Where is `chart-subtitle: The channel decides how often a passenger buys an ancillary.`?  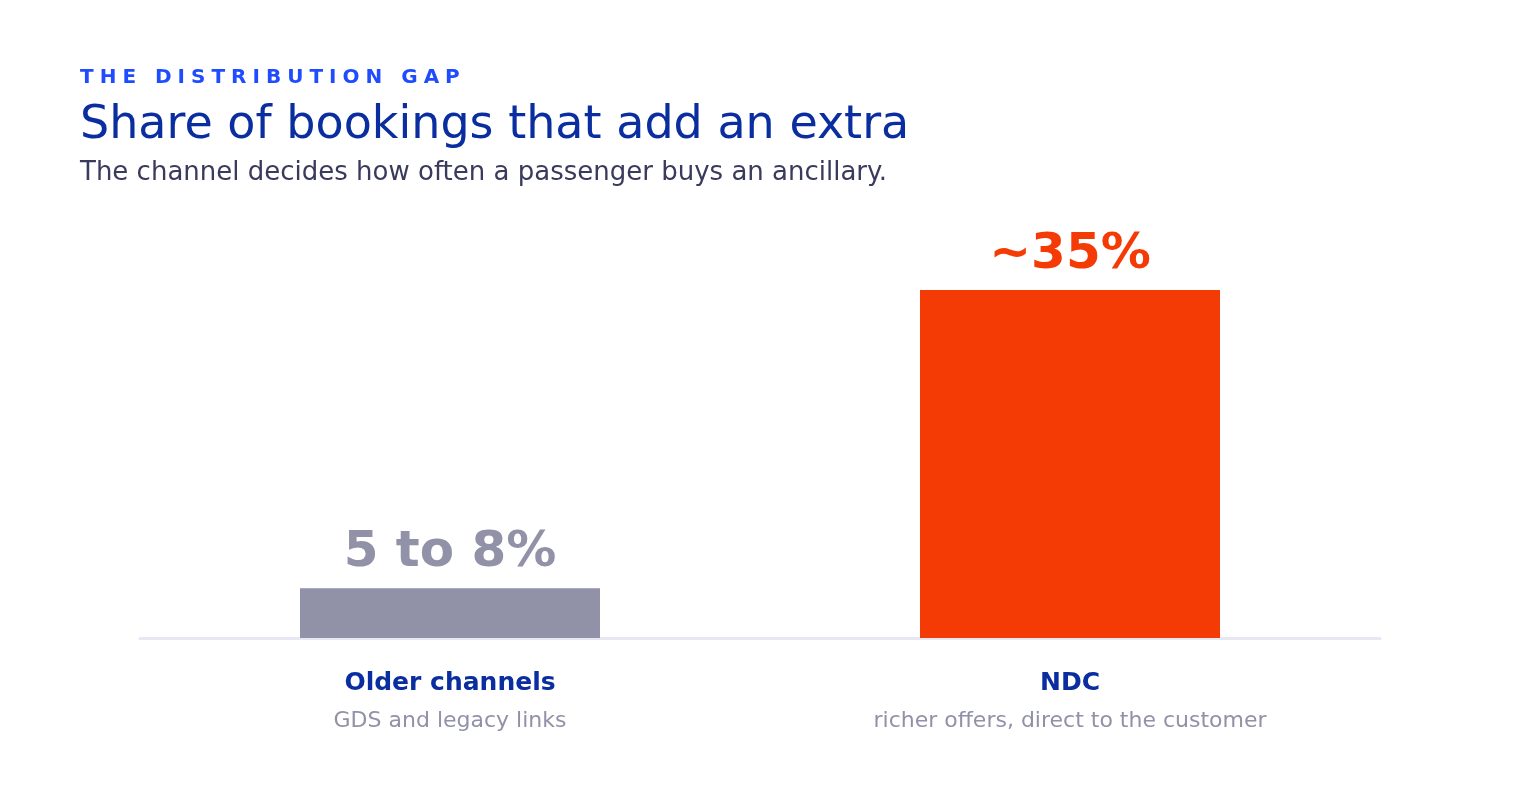 chart-subtitle: The channel decides how often a passenger buys an ancillary. is located at coordinates (484, 171).